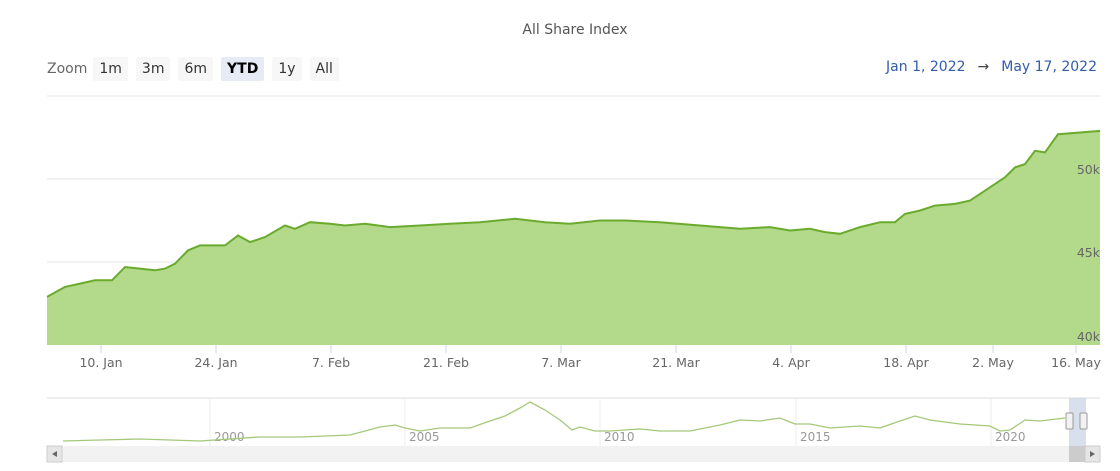 This screenshot has width=1120, height=471. I want to click on navigator-year-label: 2005, so click(424, 437).